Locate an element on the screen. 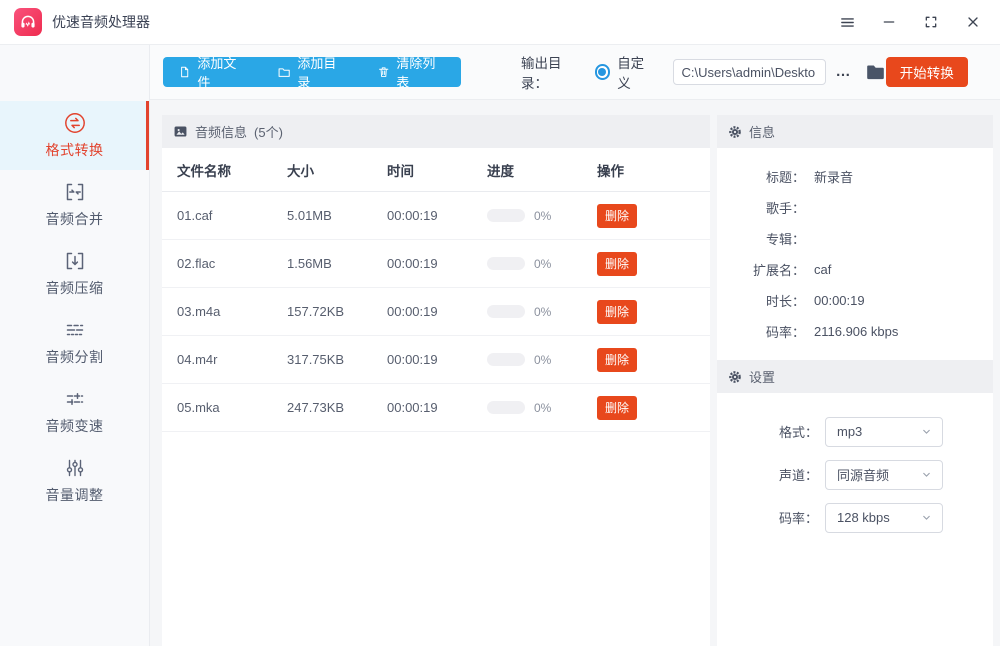 This screenshot has height=646, width=1000. bitrate-select: 128 kbps is located at coordinates (884, 517).